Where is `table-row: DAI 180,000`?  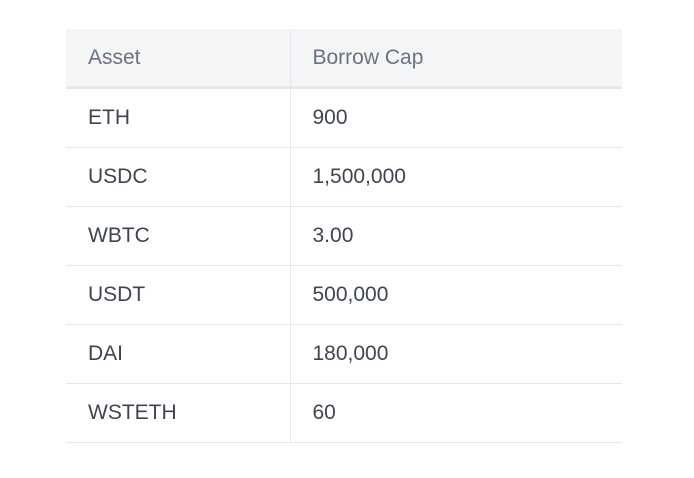 table-row: DAI 180,000 is located at coordinates (344, 354).